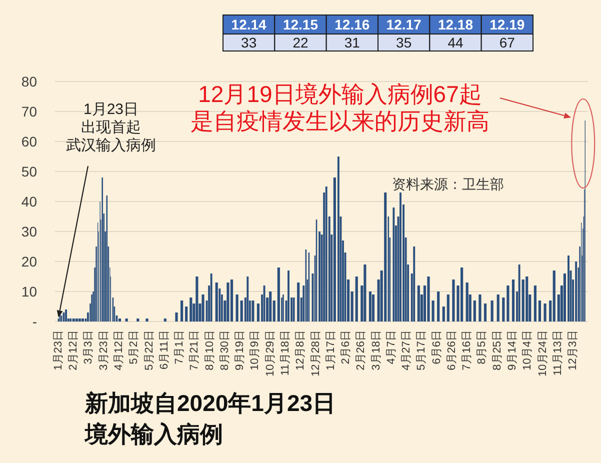 Image resolution: width=601 pixels, height=463 pixels. I want to click on x-tick-label: 10月9日, so click(255, 350).